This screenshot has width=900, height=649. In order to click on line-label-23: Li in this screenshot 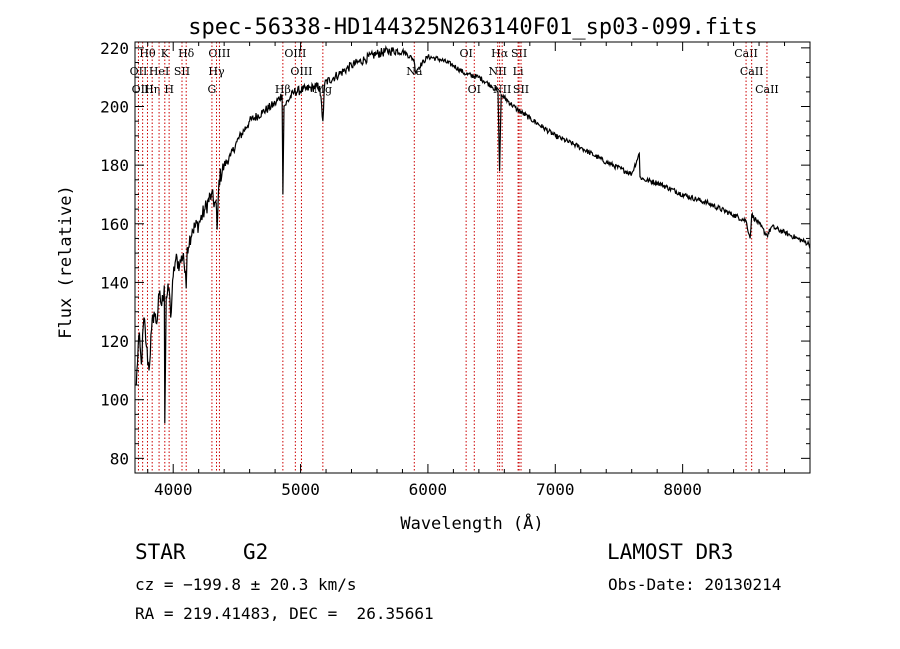, I will do `click(518, 71)`.